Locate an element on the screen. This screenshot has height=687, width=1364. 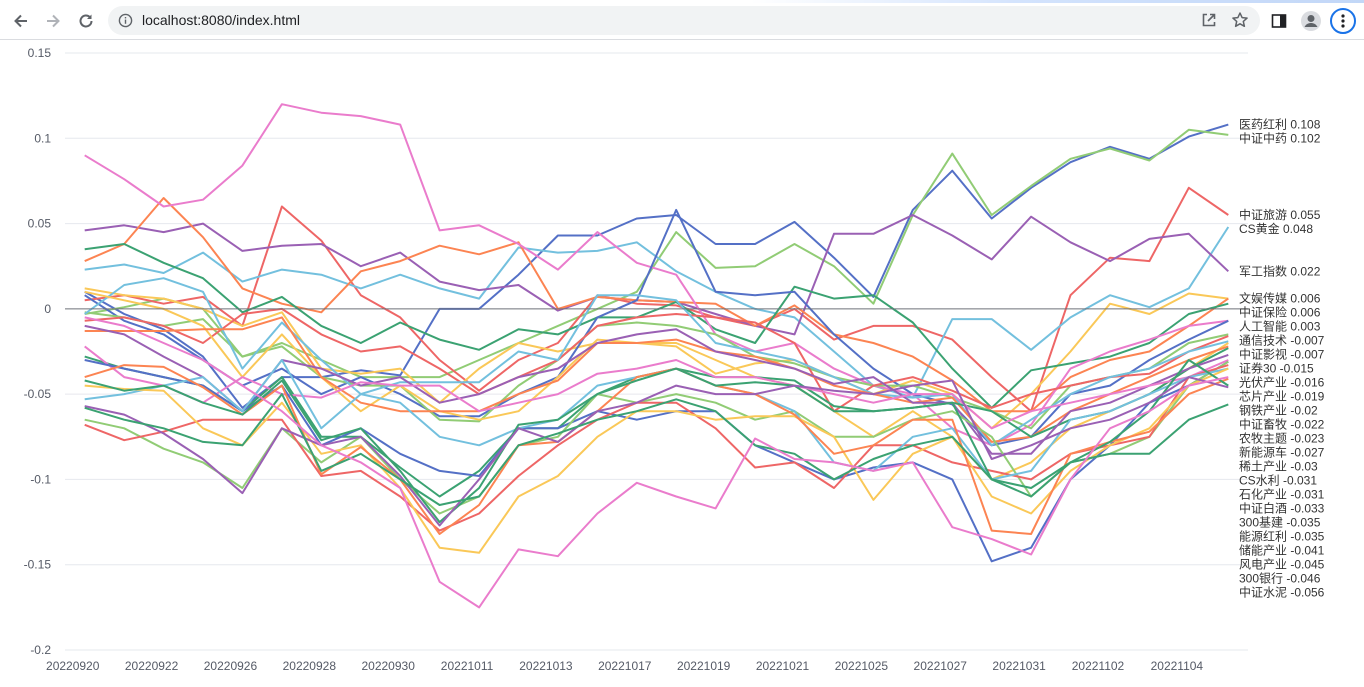
y-axis-ticks: 0.15 0.1 0.05 0 -0.05 -0.1 -0.15 -0.2 is located at coordinates (38, 351).